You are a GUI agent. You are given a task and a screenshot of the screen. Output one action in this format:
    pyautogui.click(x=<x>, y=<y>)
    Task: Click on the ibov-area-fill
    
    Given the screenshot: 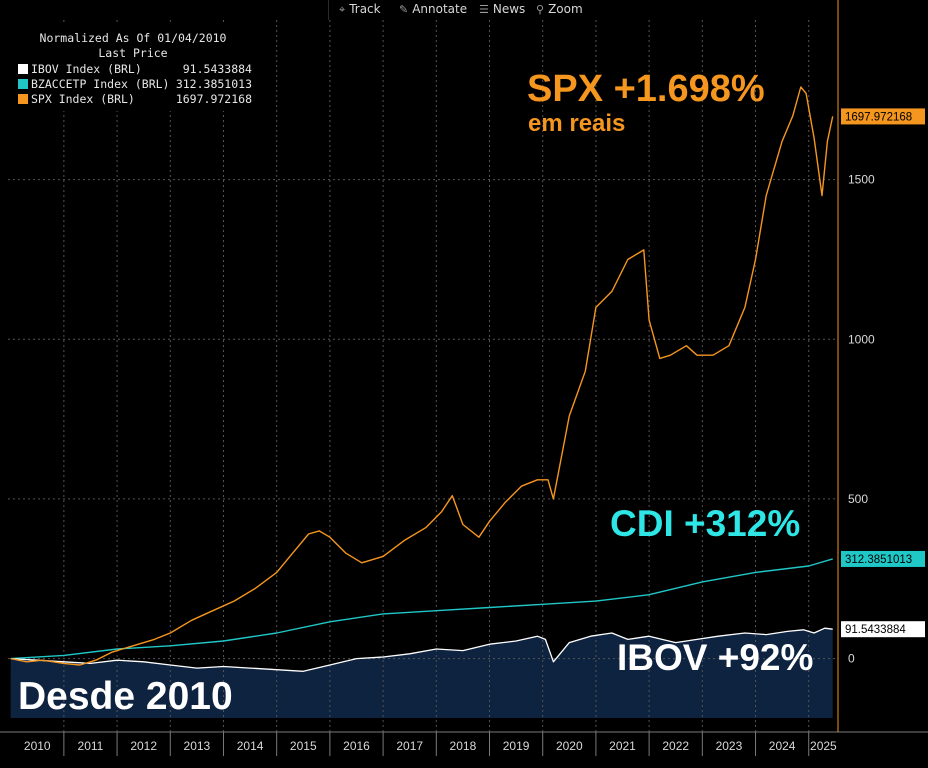 What is the action you would take?
    pyautogui.click(x=421, y=673)
    